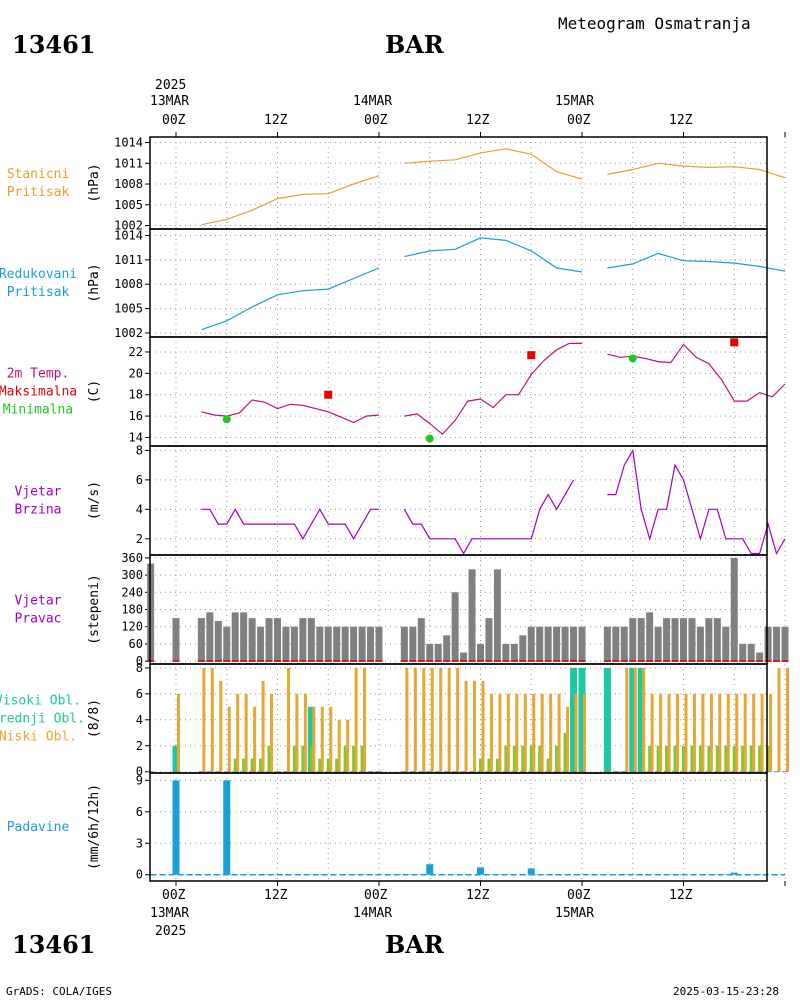 The width and height of the screenshot is (800, 1000). I want to click on tmin-marker, so click(226, 419).